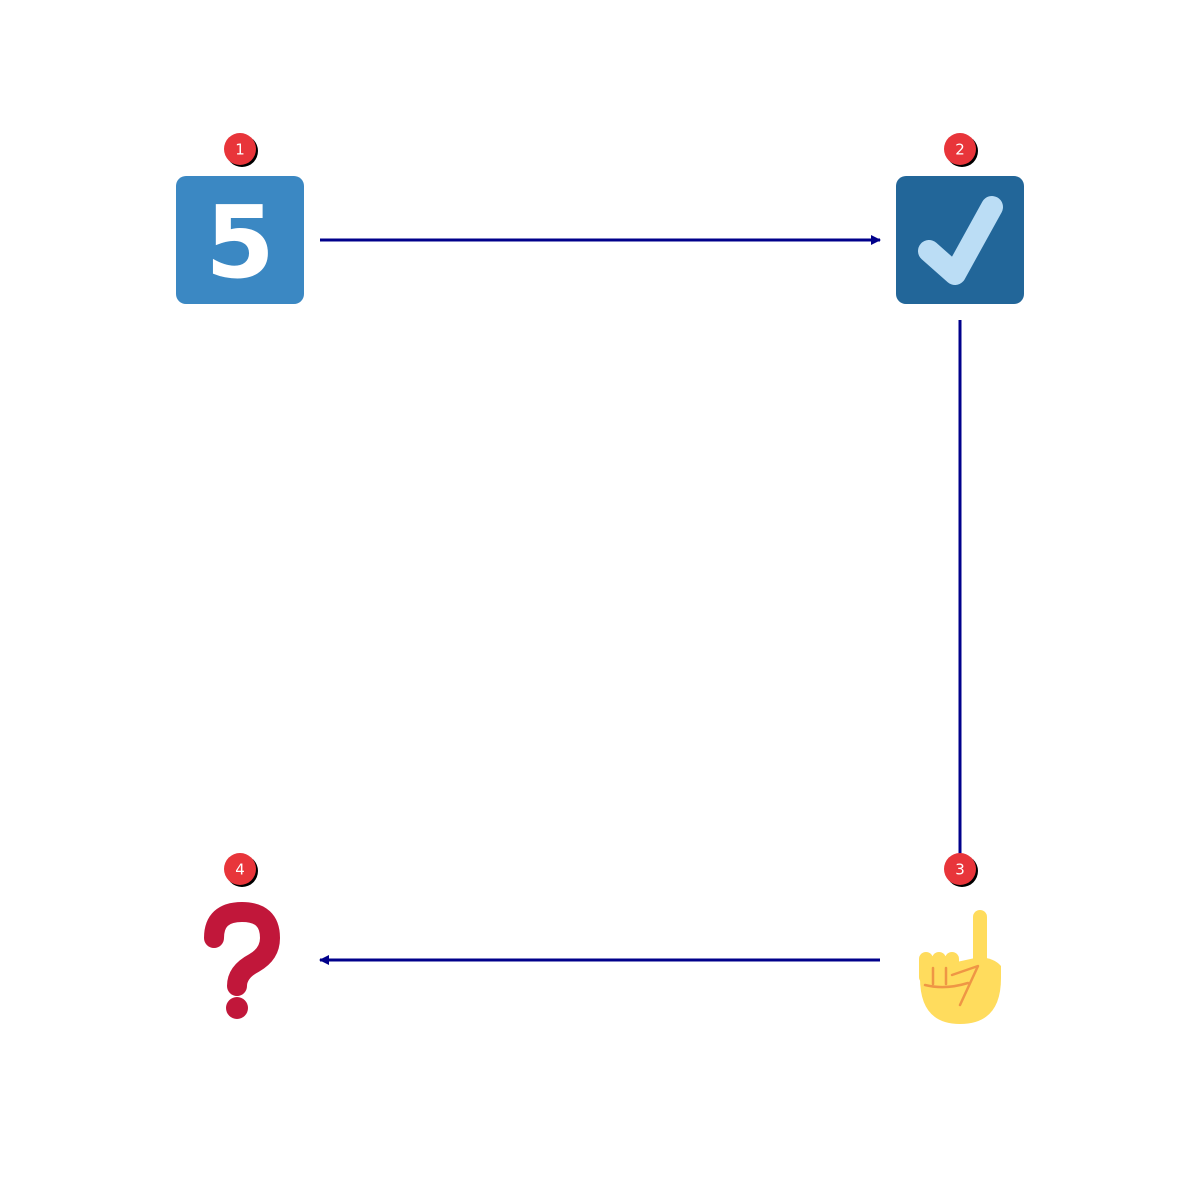 The width and height of the screenshot is (1200, 1200). I want to click on step-badge-number: 2, so click(960, 150).